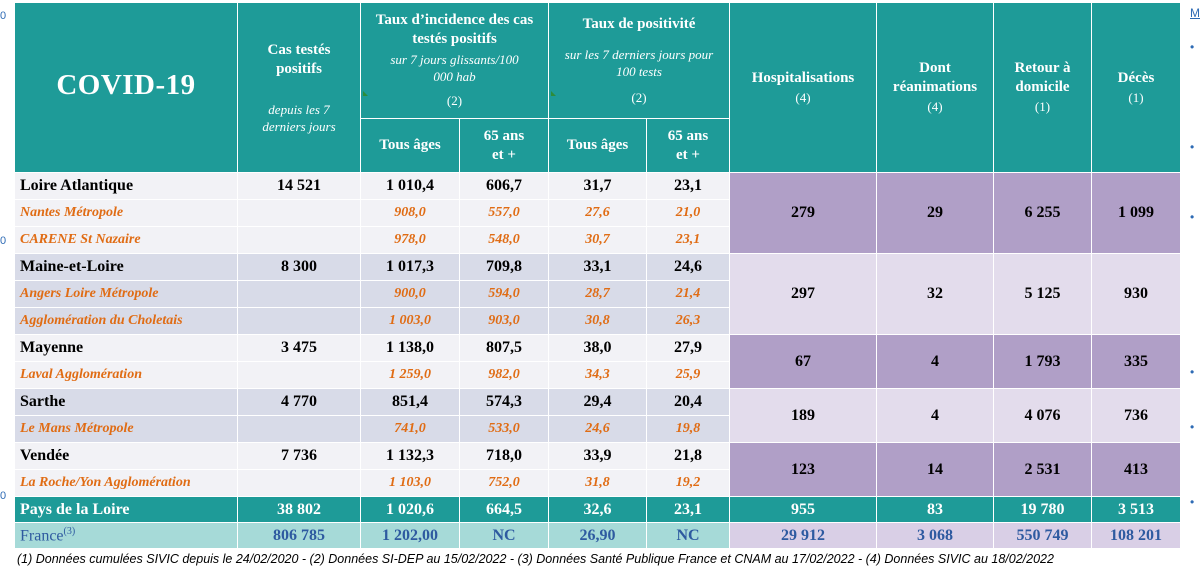 This screenshot has height=581, width=1200. Describe the element at coordinates (1042, 294) in the screenshot. I see `dom-cell: 5 125` at that location.